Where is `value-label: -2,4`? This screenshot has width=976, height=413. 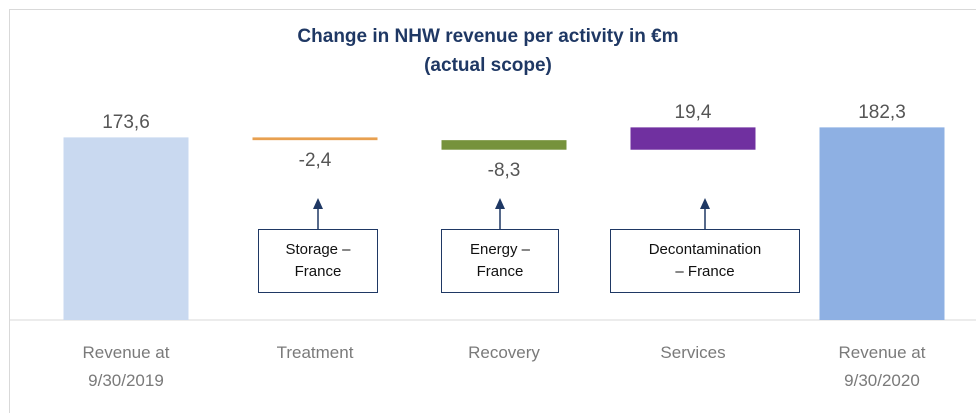 value-label: -2,4 is located at coordinates (315, 161).